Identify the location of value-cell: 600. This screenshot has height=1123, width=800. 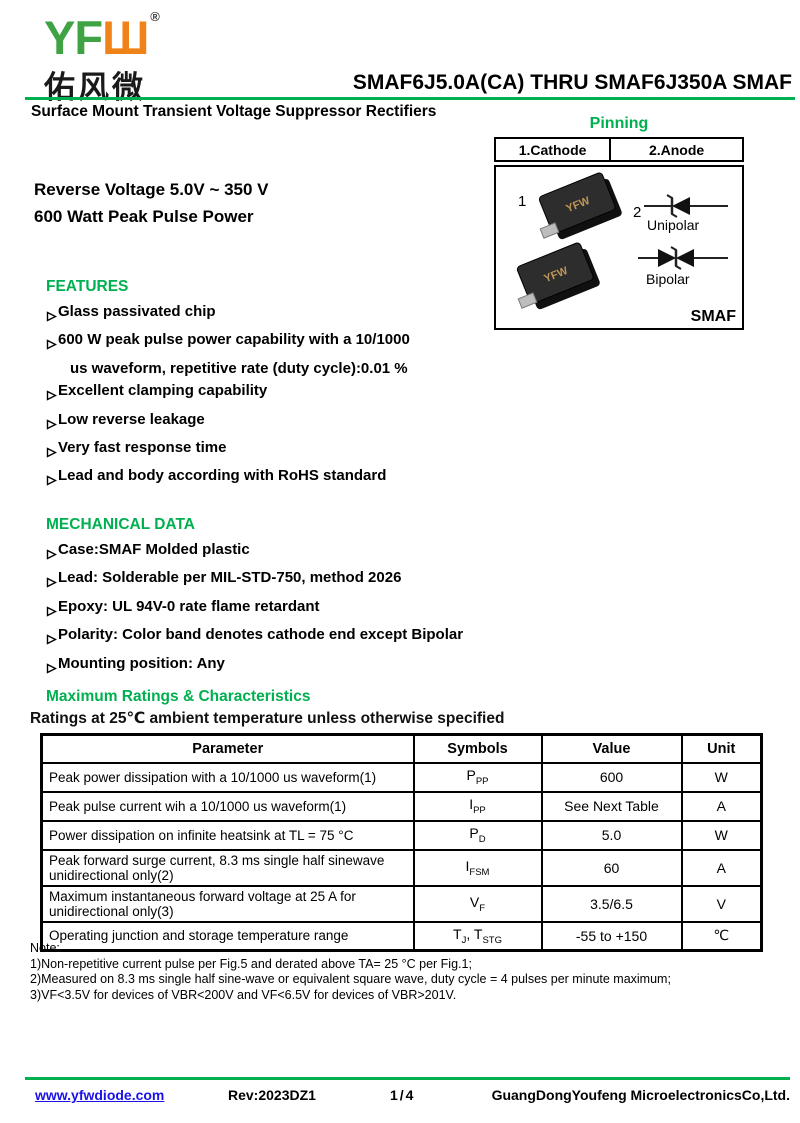
(611, 777).